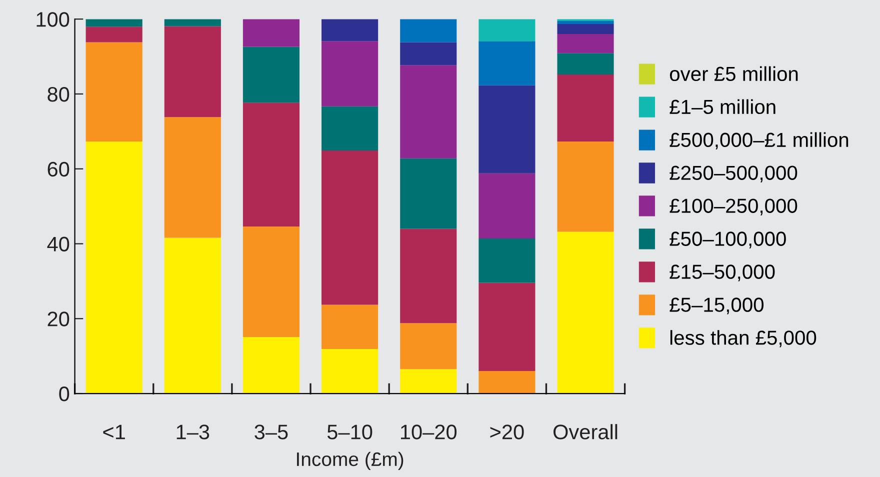 The height and width of the screenshot is (477, 880). I want to click on x-tick-label: 5–10, so click(349, 432).